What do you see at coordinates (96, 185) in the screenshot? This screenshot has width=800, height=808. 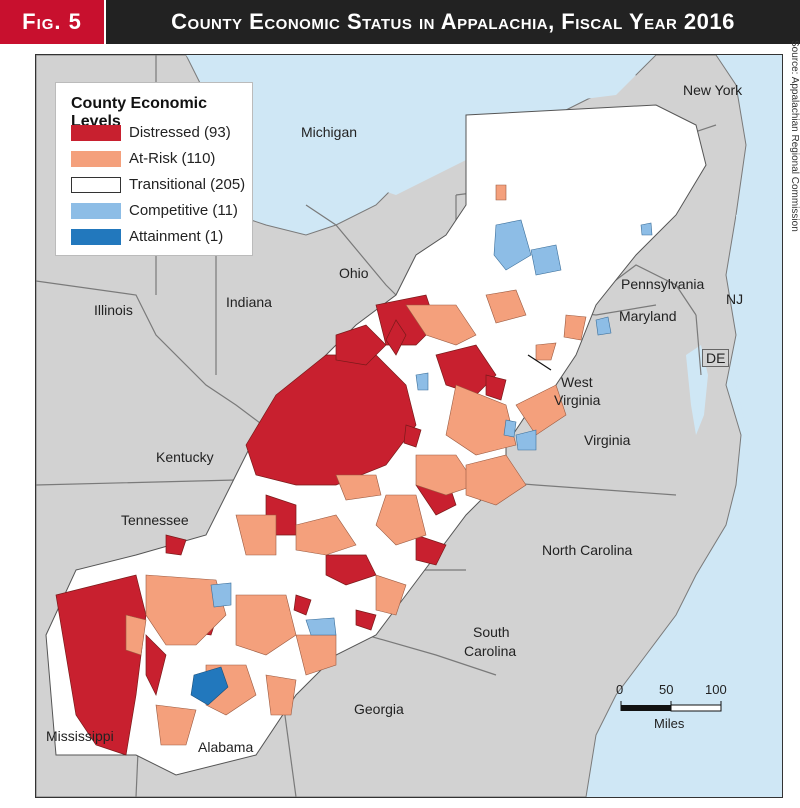 I see `legend-swatch-transitional` at bounding box center [96, 185].